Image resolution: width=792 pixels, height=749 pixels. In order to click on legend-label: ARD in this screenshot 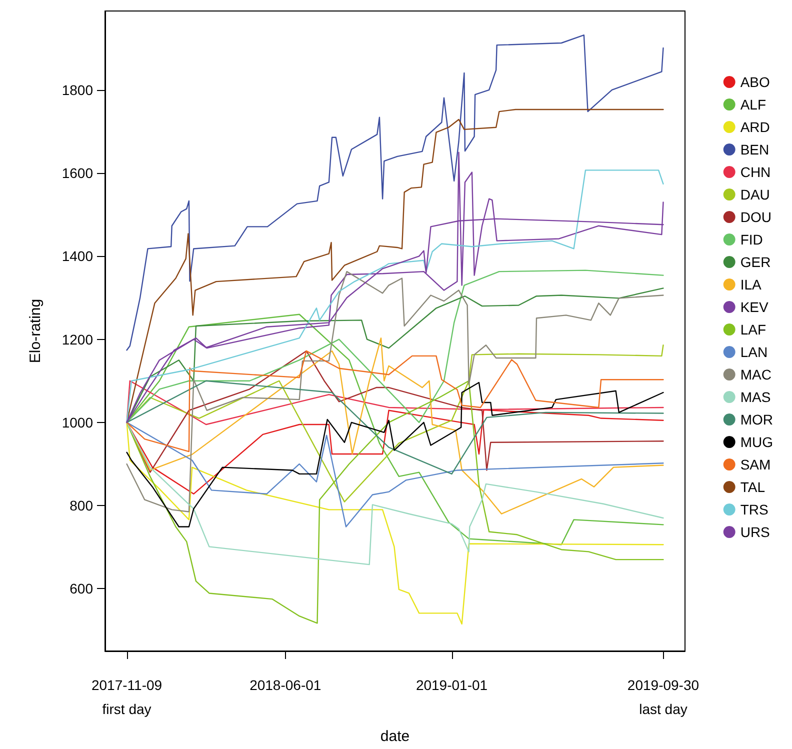, I will do `click(755, 127)`.